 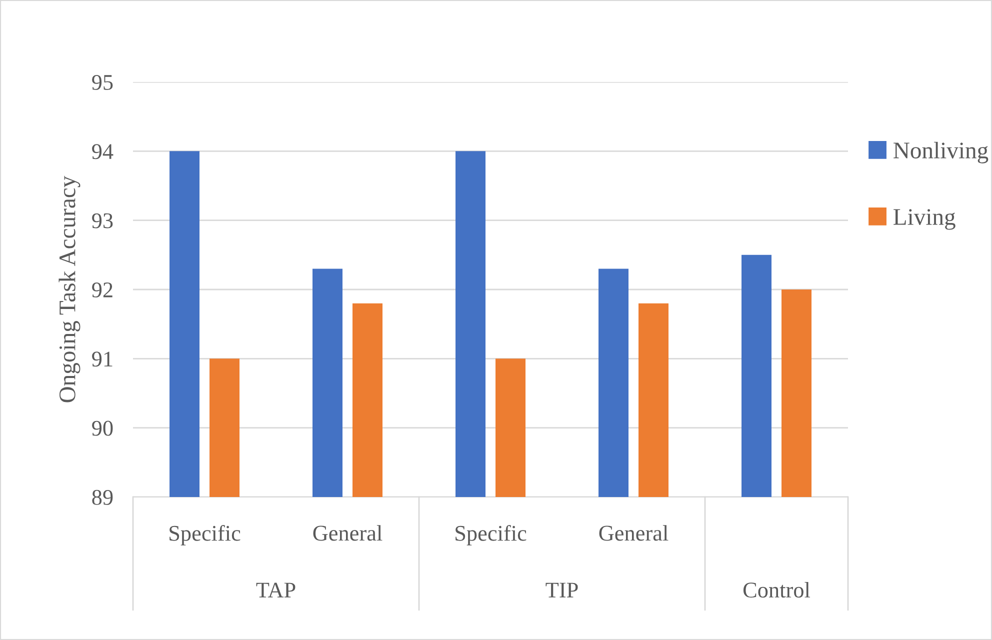 I want to click on y-tick-label: 90, so click(x=102, y=428).